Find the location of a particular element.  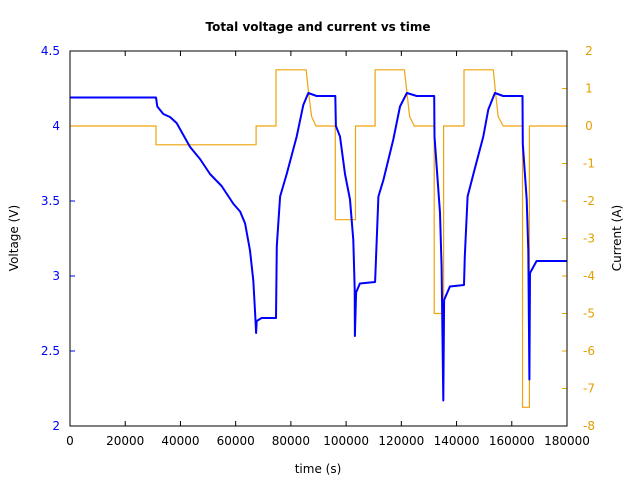

y-right-tick-label: 2 is located at coordinates (589, 51).